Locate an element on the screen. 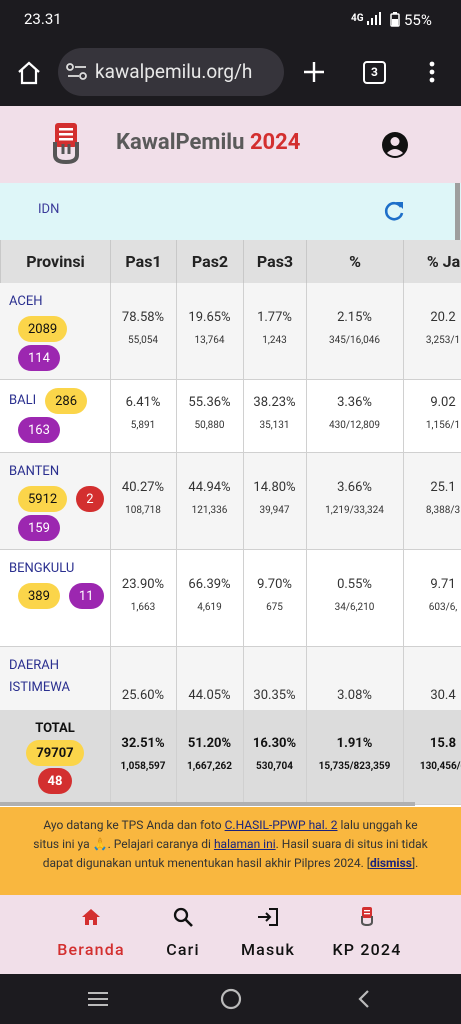 The image size is (461, 1024). province-name: DAERAH ISTIMEWA is located at coordinates (40, 676).